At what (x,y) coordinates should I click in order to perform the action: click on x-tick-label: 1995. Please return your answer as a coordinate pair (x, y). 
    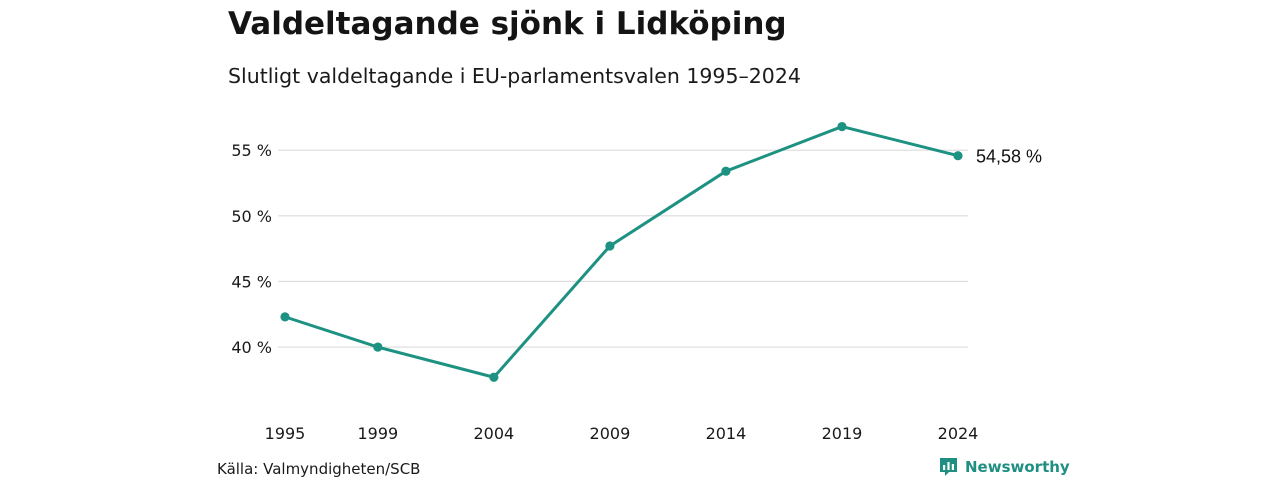
    Looking at the image, I should click on (285, 433).